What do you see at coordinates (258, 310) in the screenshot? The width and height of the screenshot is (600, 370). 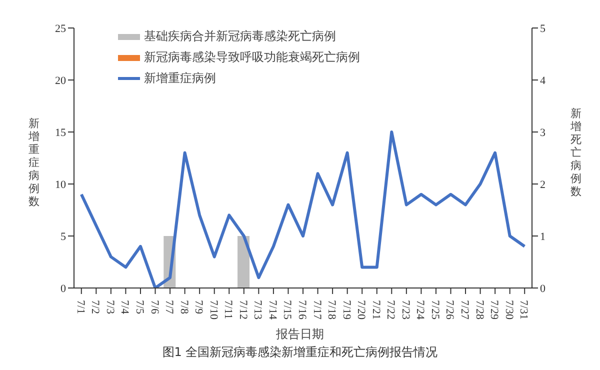 I see `x-tick-label: 7/13` at bounding box center [258, 310].